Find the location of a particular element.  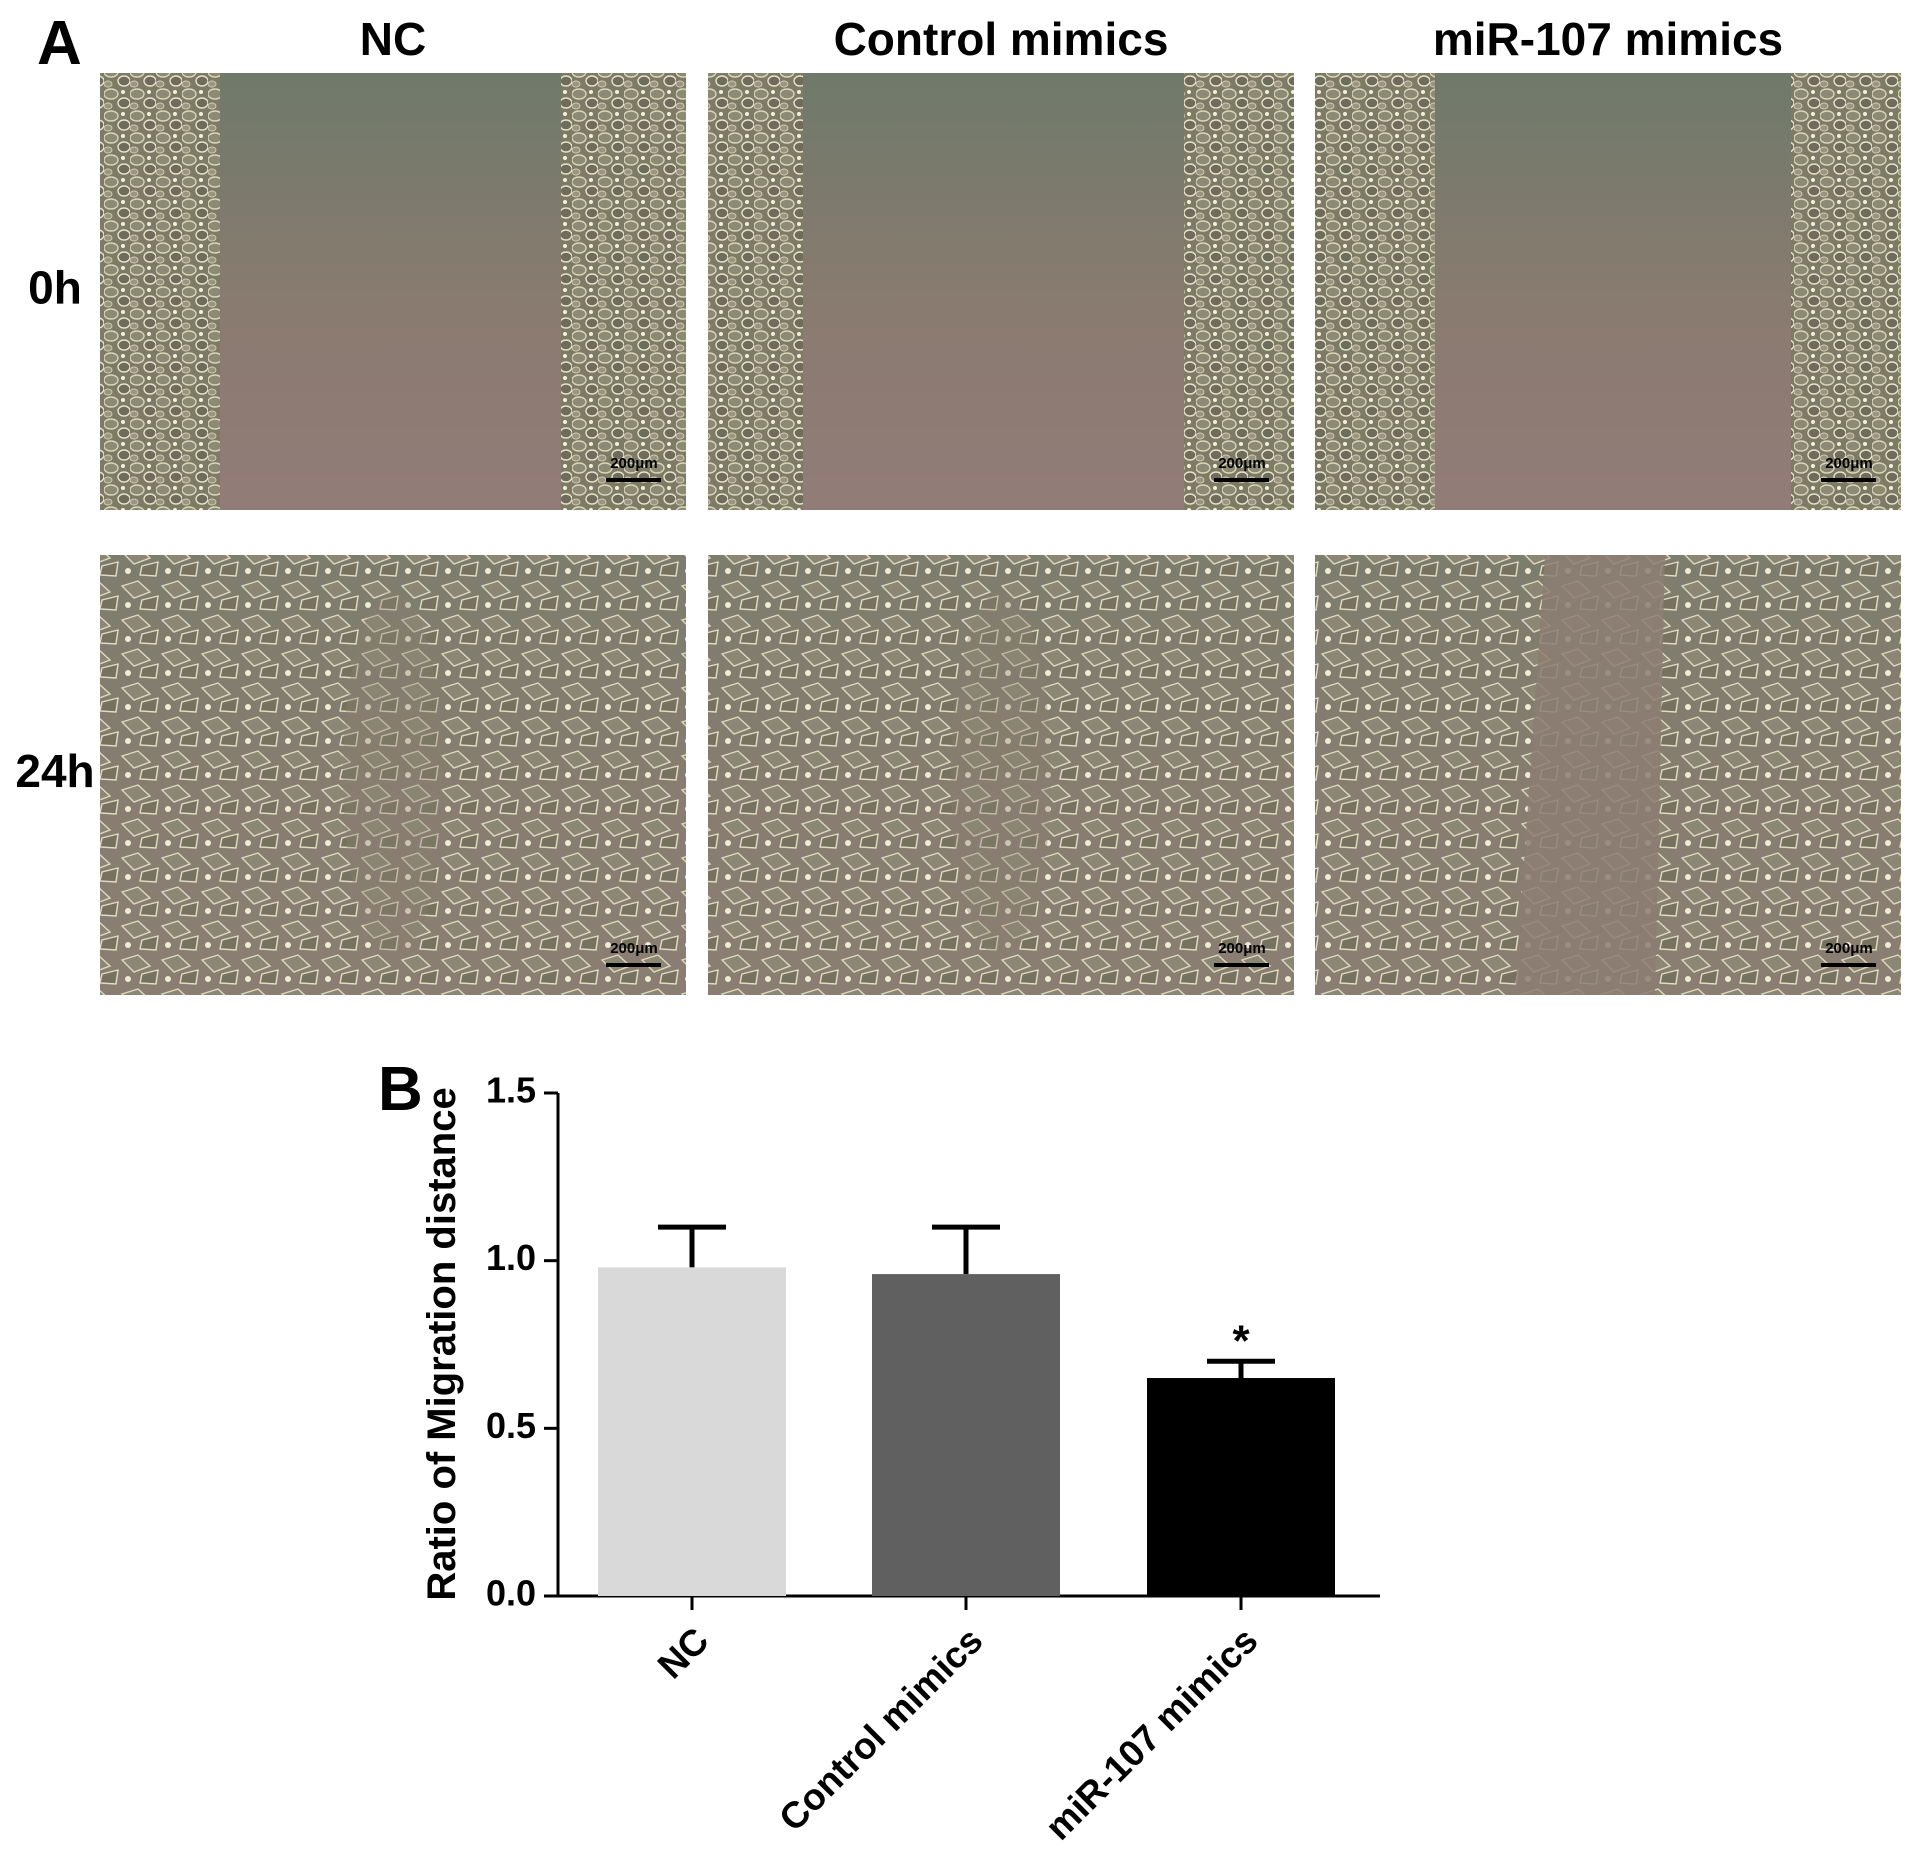

row-label: 0h is located at coordinates (55, 288).